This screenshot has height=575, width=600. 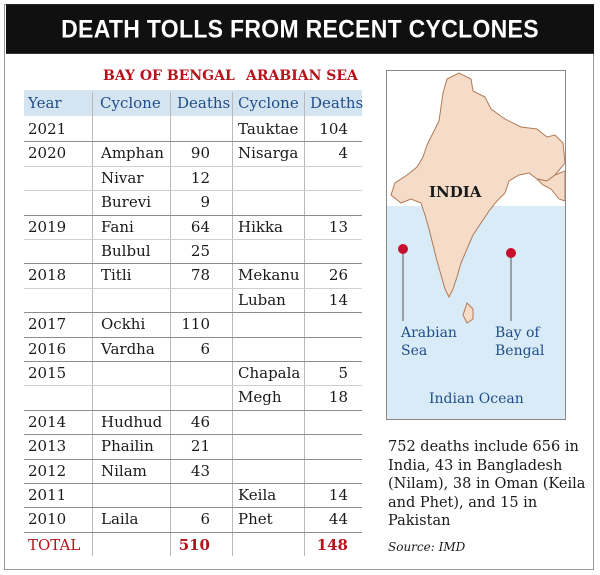 I want to click on arabian-deaths-cell: 26, so click(x=338, y=275).